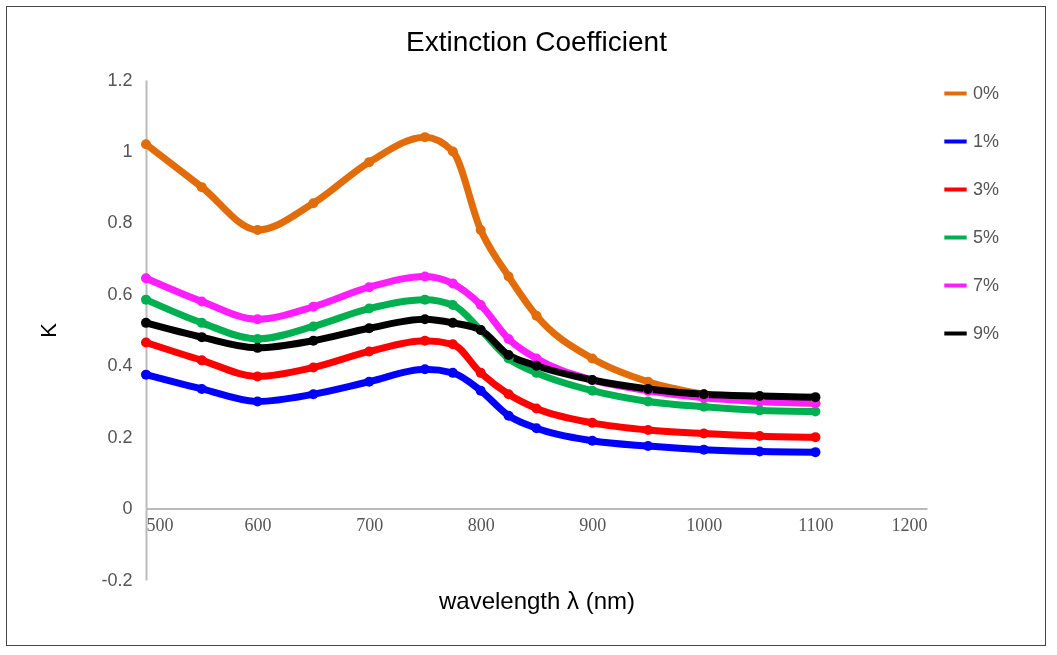 Image resolution: width=1057 pixels, height=655 pixels. I want to click on legend-label: 3%, so click(986, 188).